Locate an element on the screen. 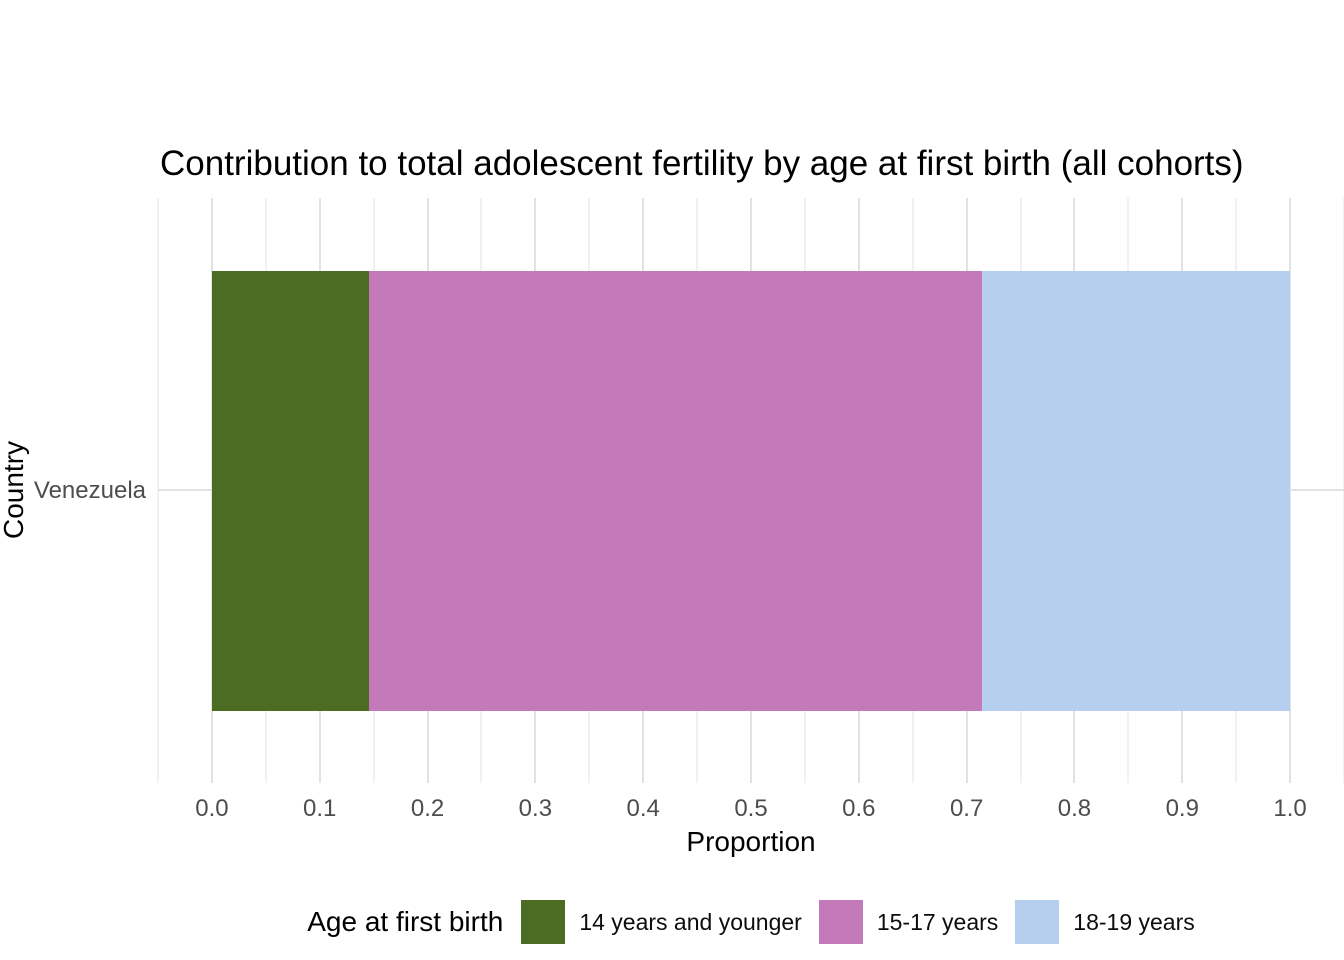 This screenshot has width=1344, height=960. y-tick-label-venezuela: Venezuela is located at coordinates (89, 490).